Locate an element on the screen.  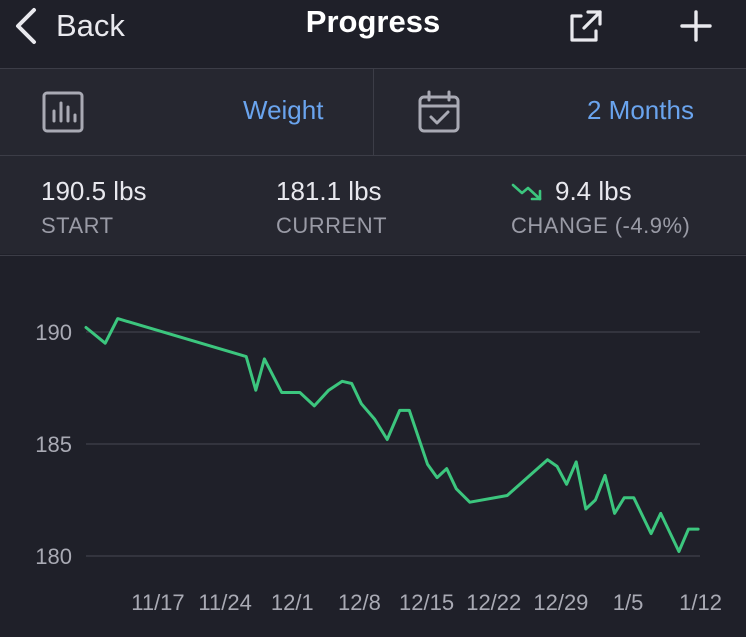
share-icon is located at coordinates (586, 26).